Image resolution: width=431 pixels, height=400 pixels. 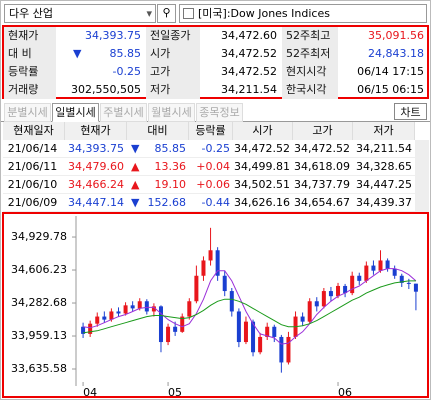 I want to click on summary-value: -0.25, so click(x=126, y=71).